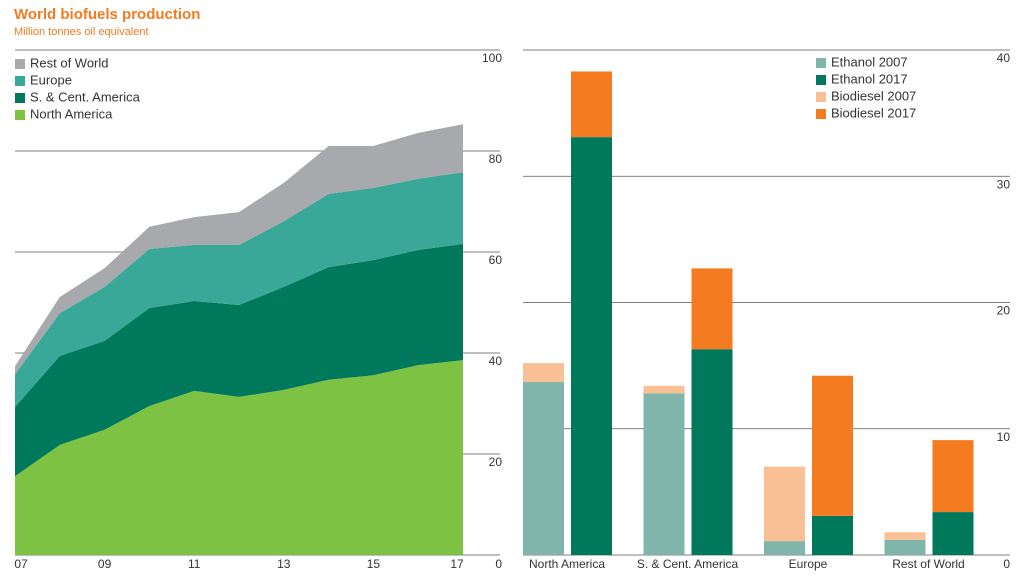 The image size is (1024, 579). Describe the element at coordinates (81, 32) in the screenshot. I see `chart-subtitle: Million tonnes oil equivalent` at that location.